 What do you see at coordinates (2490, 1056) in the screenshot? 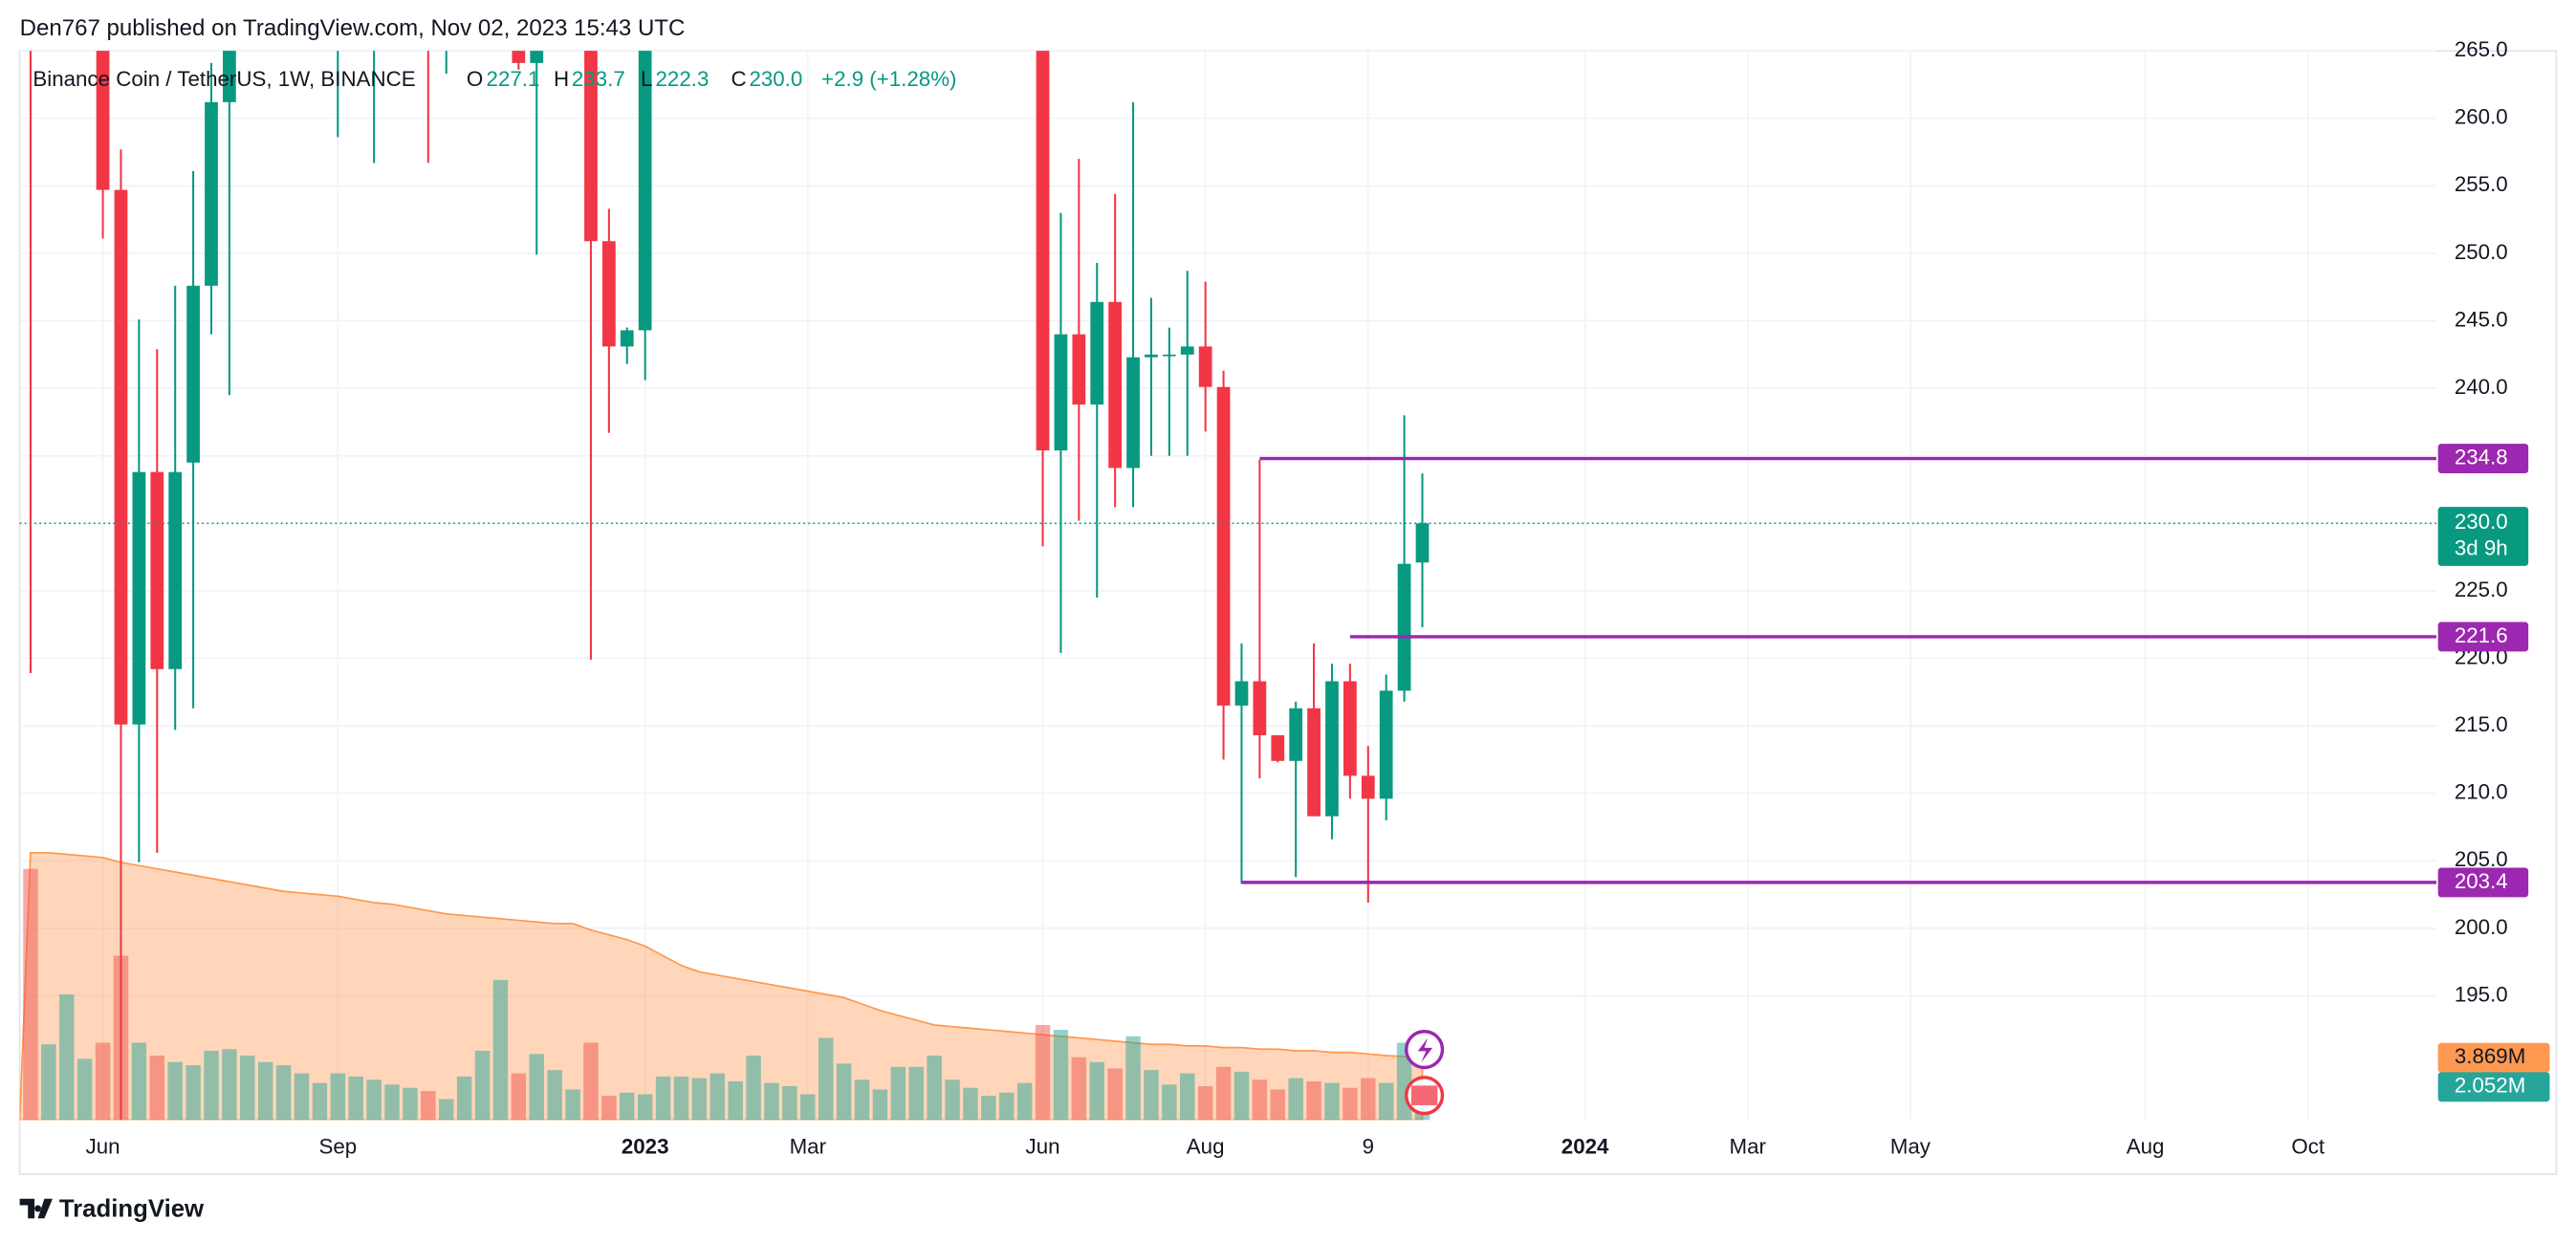
I see `volume-ma-label: 3.869M` at bounding box center [2490, 1056].